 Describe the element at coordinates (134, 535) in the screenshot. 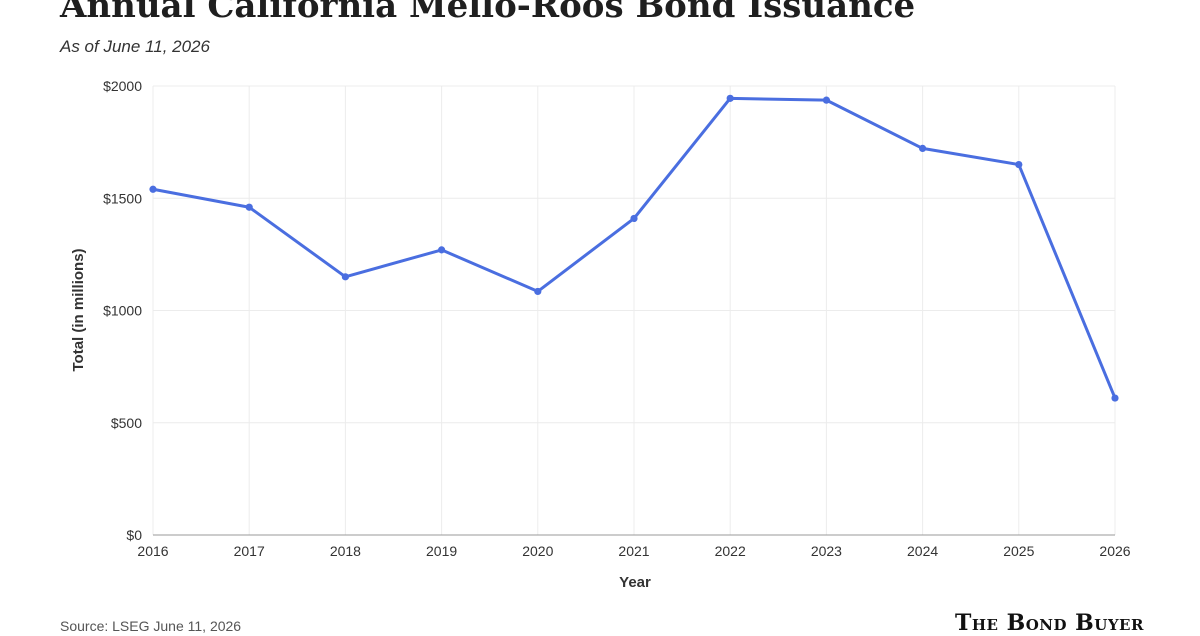

I see `y-tick-label: $0` at that location.